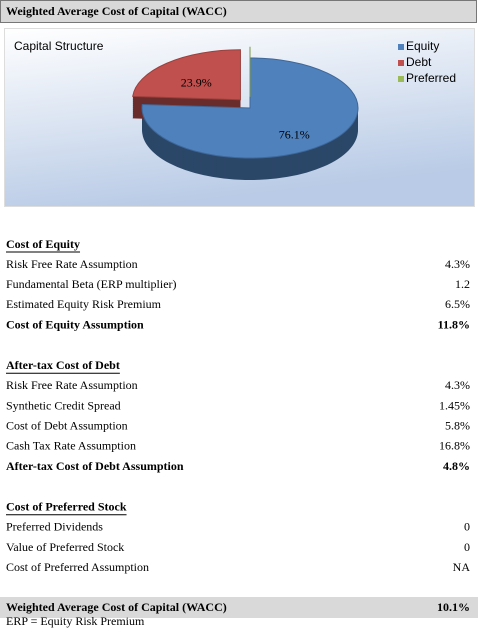 The width and height of the screenshot is (480, 633). What do you see at coordinates (91, 284) in the screenshot?
I see `row-label: Fundamental Beta (ERP multiplier)` at bounding box center [91, 284].